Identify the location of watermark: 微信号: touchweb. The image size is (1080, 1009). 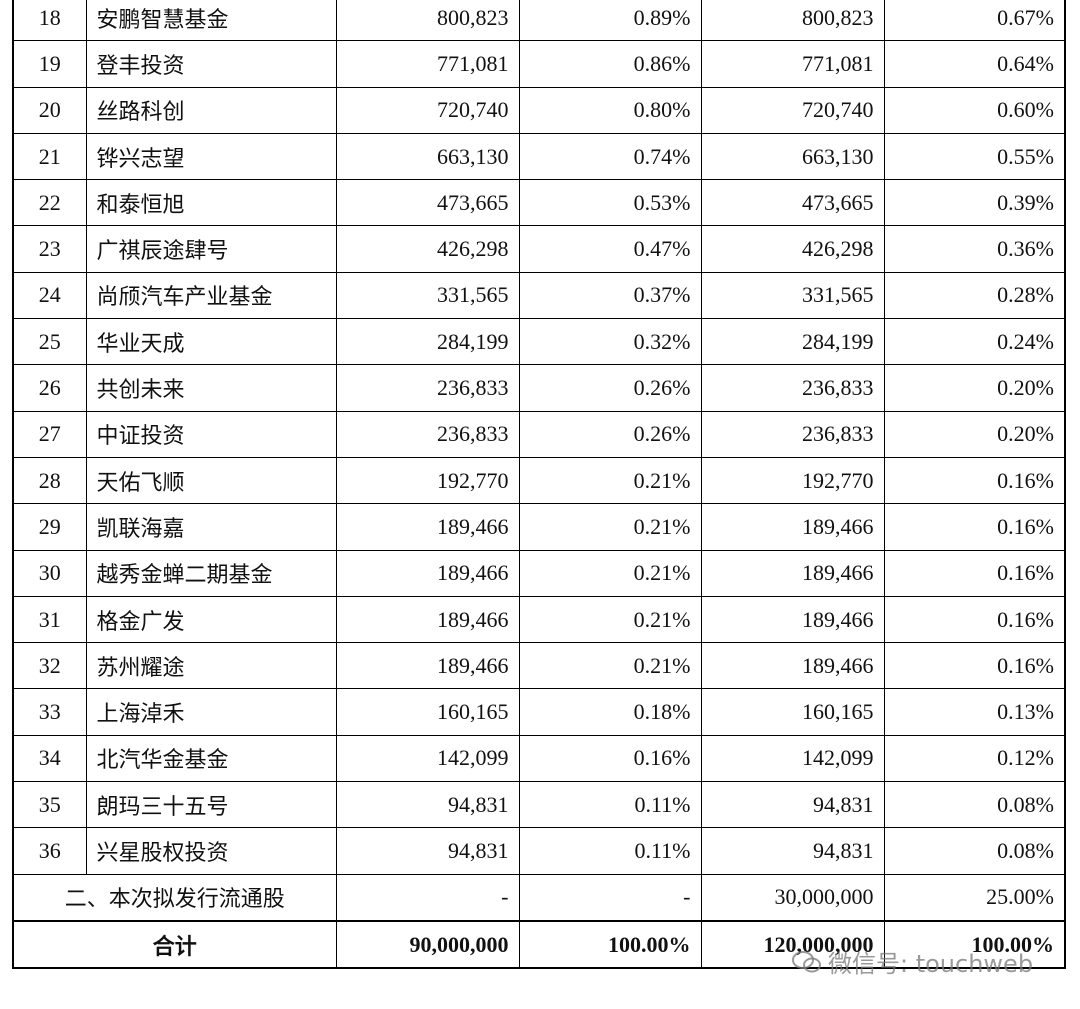
(912, 961).